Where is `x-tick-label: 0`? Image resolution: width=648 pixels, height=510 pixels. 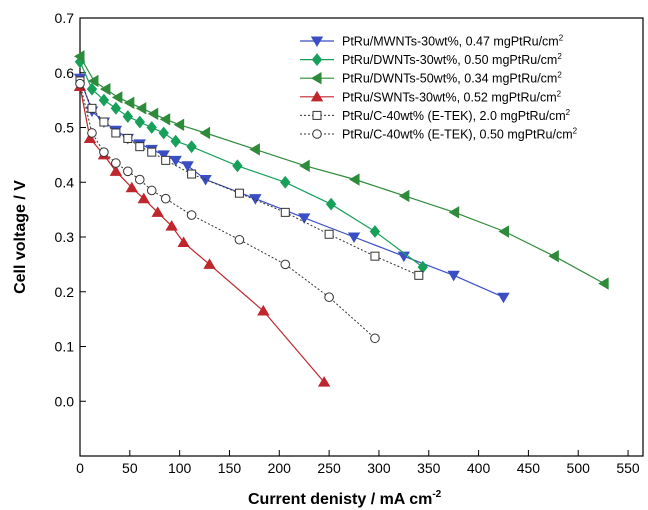 x-tick-label: 0 is located at coordinates (80, 468).